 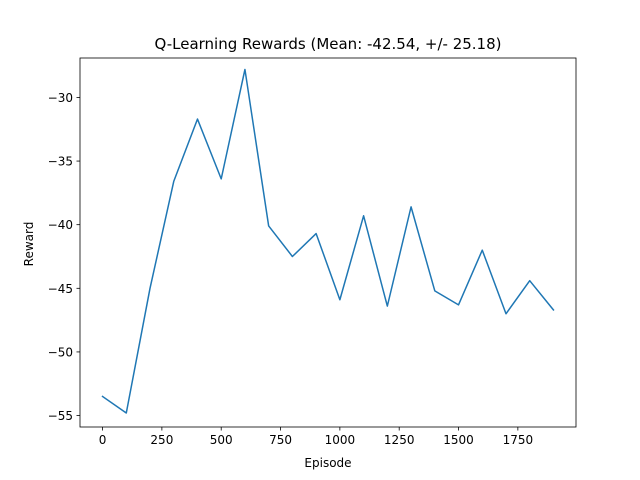 I want to click on y-tick-label: −55, so click(x=60, y=416).